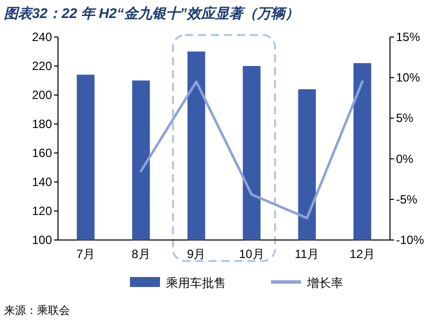 The height and width of the screenshot is (323, 448). Describe the element at coordinates (405, 118) in the screenshot. I see `y2-tick-label: 5%` at that location.